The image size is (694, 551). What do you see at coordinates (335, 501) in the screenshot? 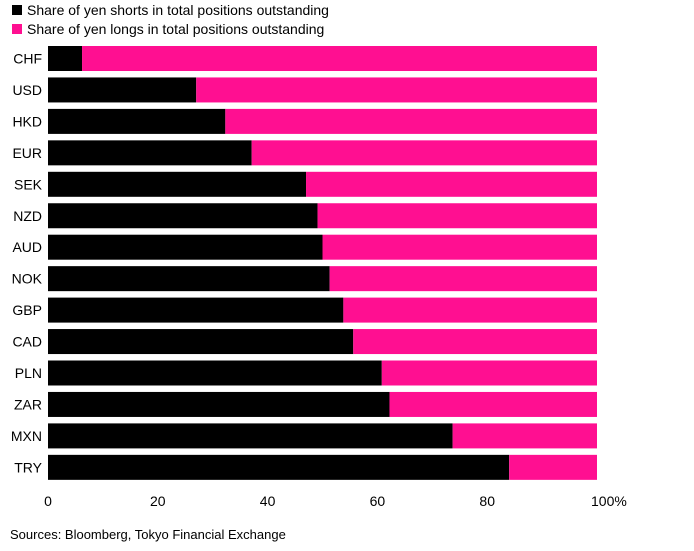
I see `x-axis-ticks: 0 20 40 60 80 100%` at bounding box center [335, 501].